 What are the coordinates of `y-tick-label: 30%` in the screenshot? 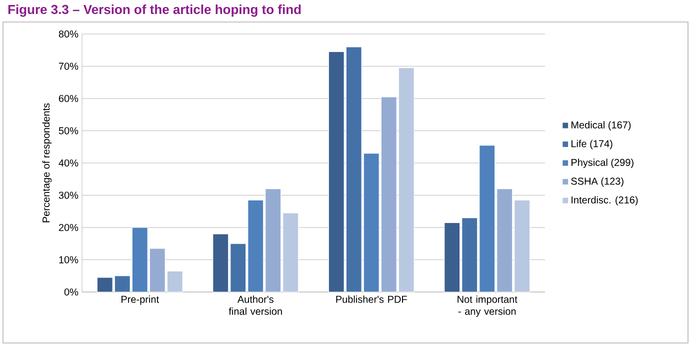 It's located at (68, 195).